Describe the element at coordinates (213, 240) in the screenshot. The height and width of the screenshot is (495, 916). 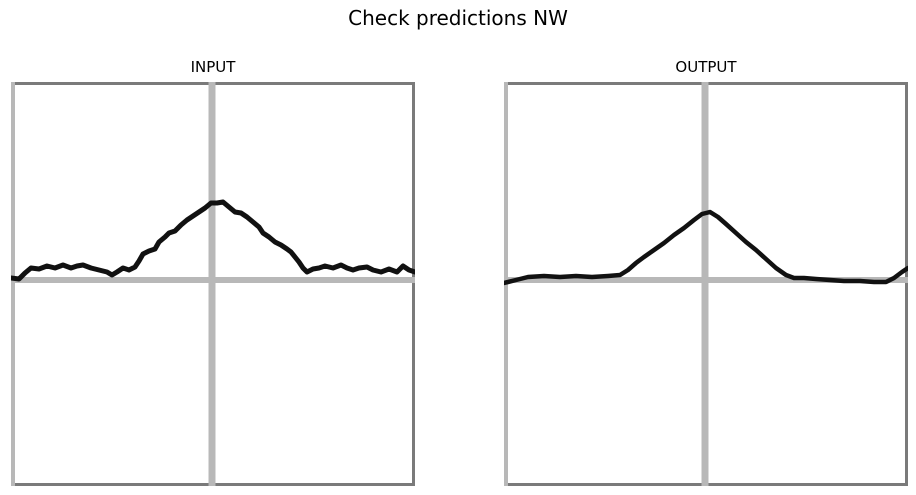
I see `input-curve` at that location.